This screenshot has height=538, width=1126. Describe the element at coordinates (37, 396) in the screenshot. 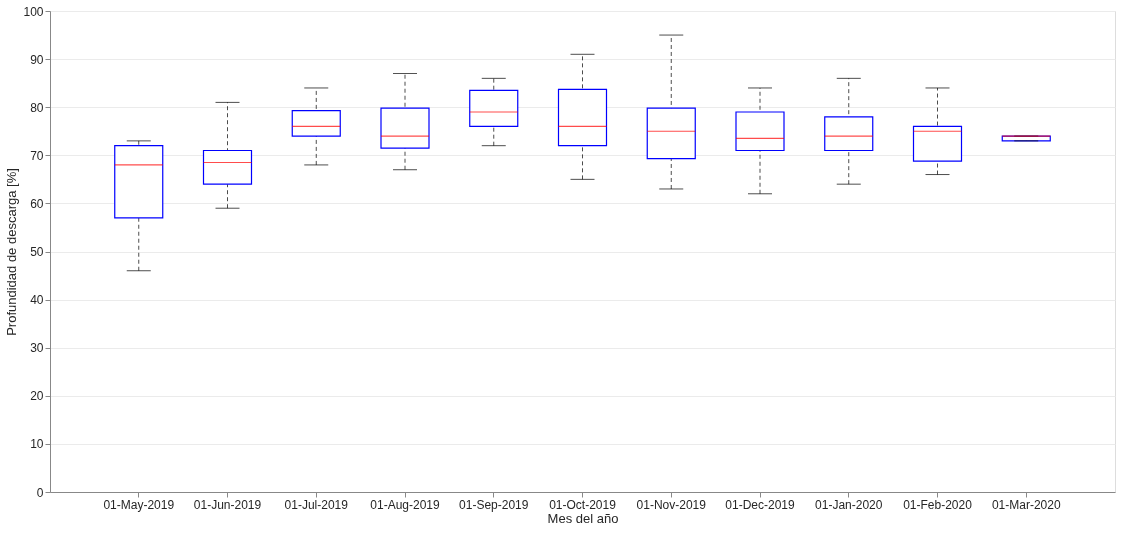

I see `y-tick-label: 20` at that location.